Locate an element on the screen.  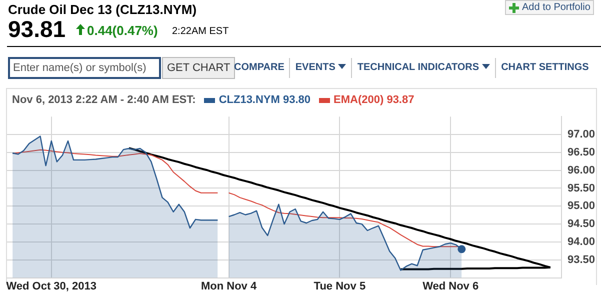
text: Add to Portfolio is located at coordinates (549, 7).